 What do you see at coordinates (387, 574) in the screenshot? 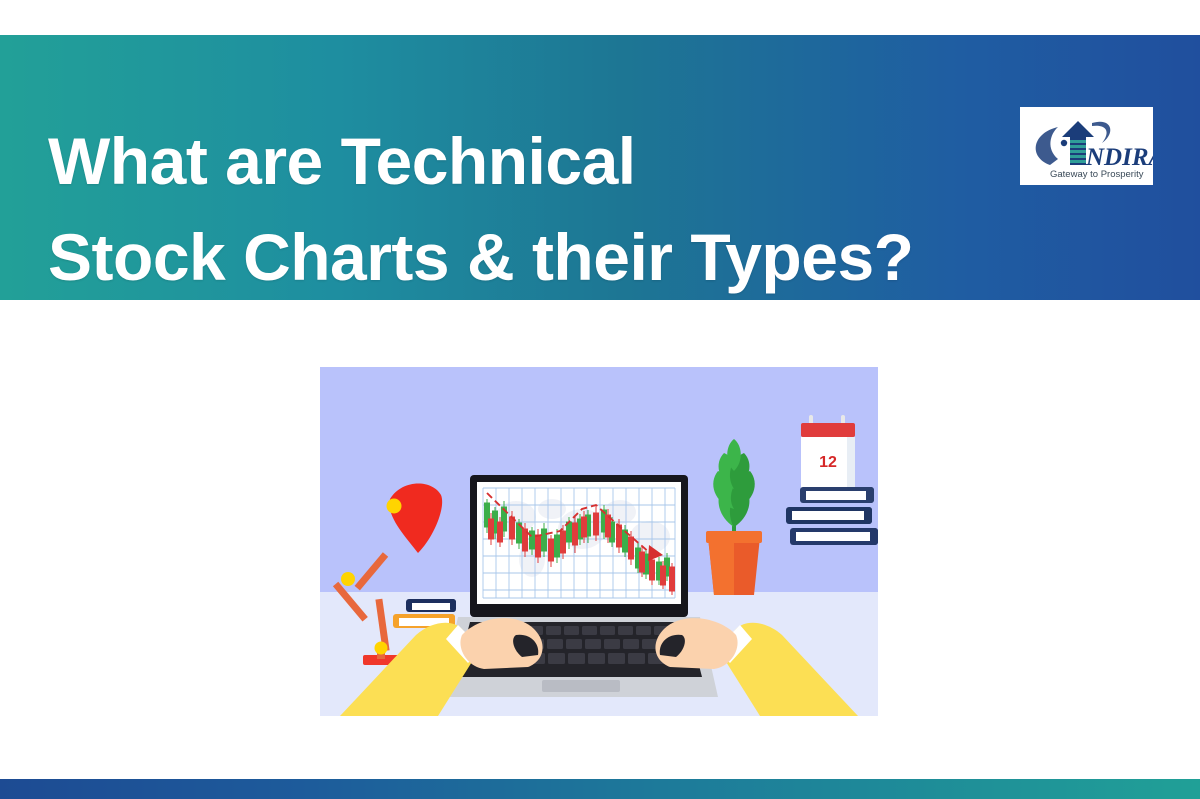
I see `desk-lamp-icon` at bounding box center [387, 574].